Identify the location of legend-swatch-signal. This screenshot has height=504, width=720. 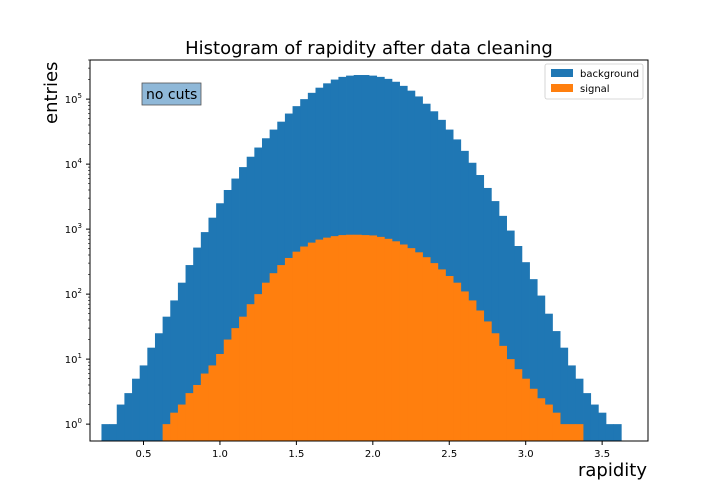
(562, 88).